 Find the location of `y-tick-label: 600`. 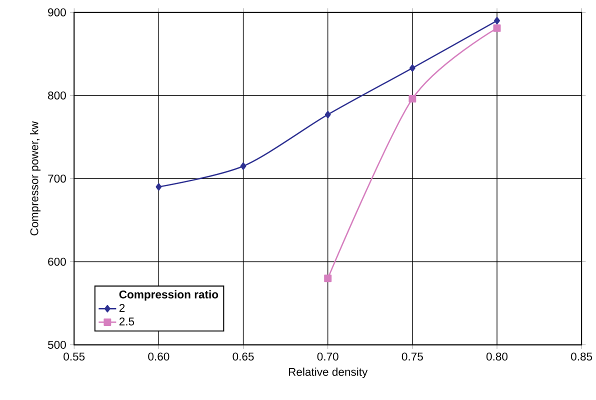

y-tick-label: 600 is located at coordinates (57, 262).